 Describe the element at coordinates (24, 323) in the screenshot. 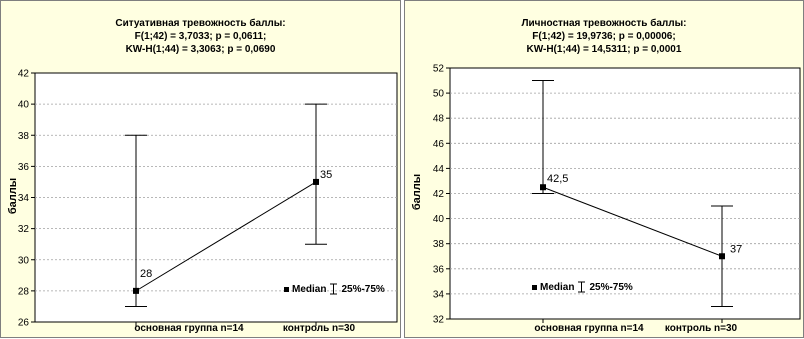

I see `y-tick-label: 26` at that location.